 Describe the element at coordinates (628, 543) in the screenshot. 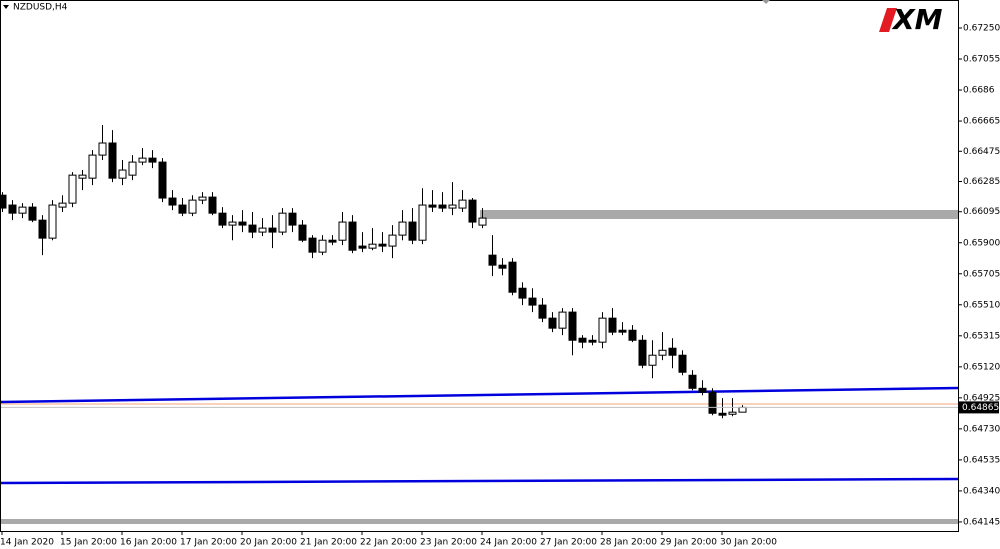

I see `x-tick-label: 28 Jan 20:00` at that location.